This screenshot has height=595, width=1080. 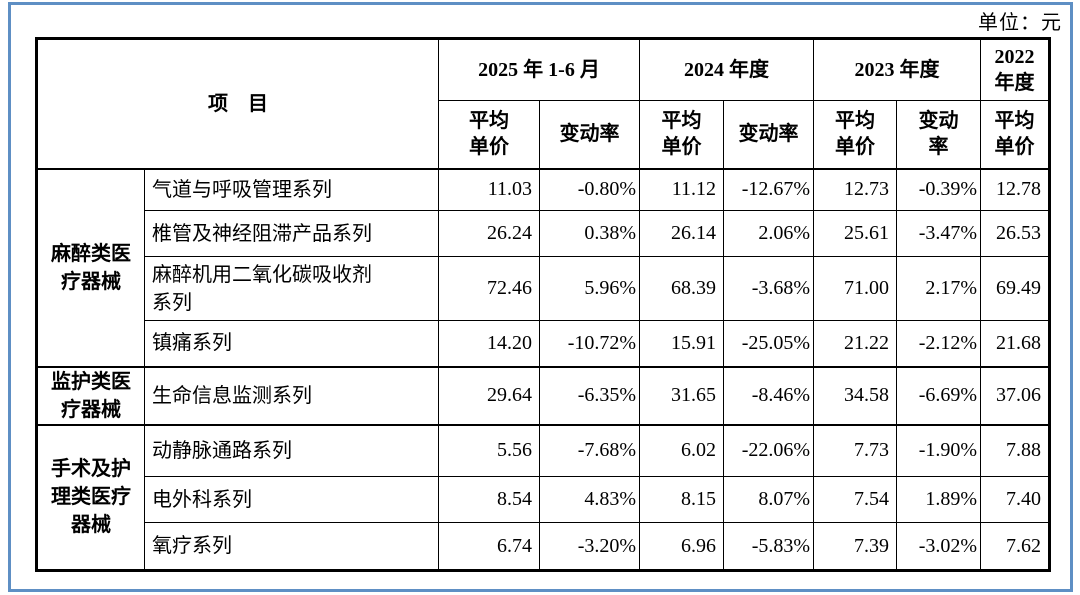 What do you see at coordinates (90, 497) in the screenshot?
I see `category-cell-surgery-nursing: 手术及护 理类医疗 器械` at bounding box center [90, 497].